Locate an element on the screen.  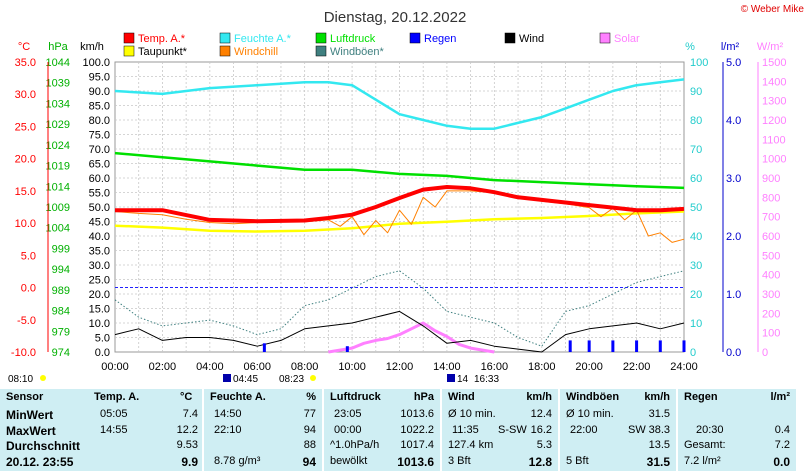
series-windchill is located at coordinates (399, 216).